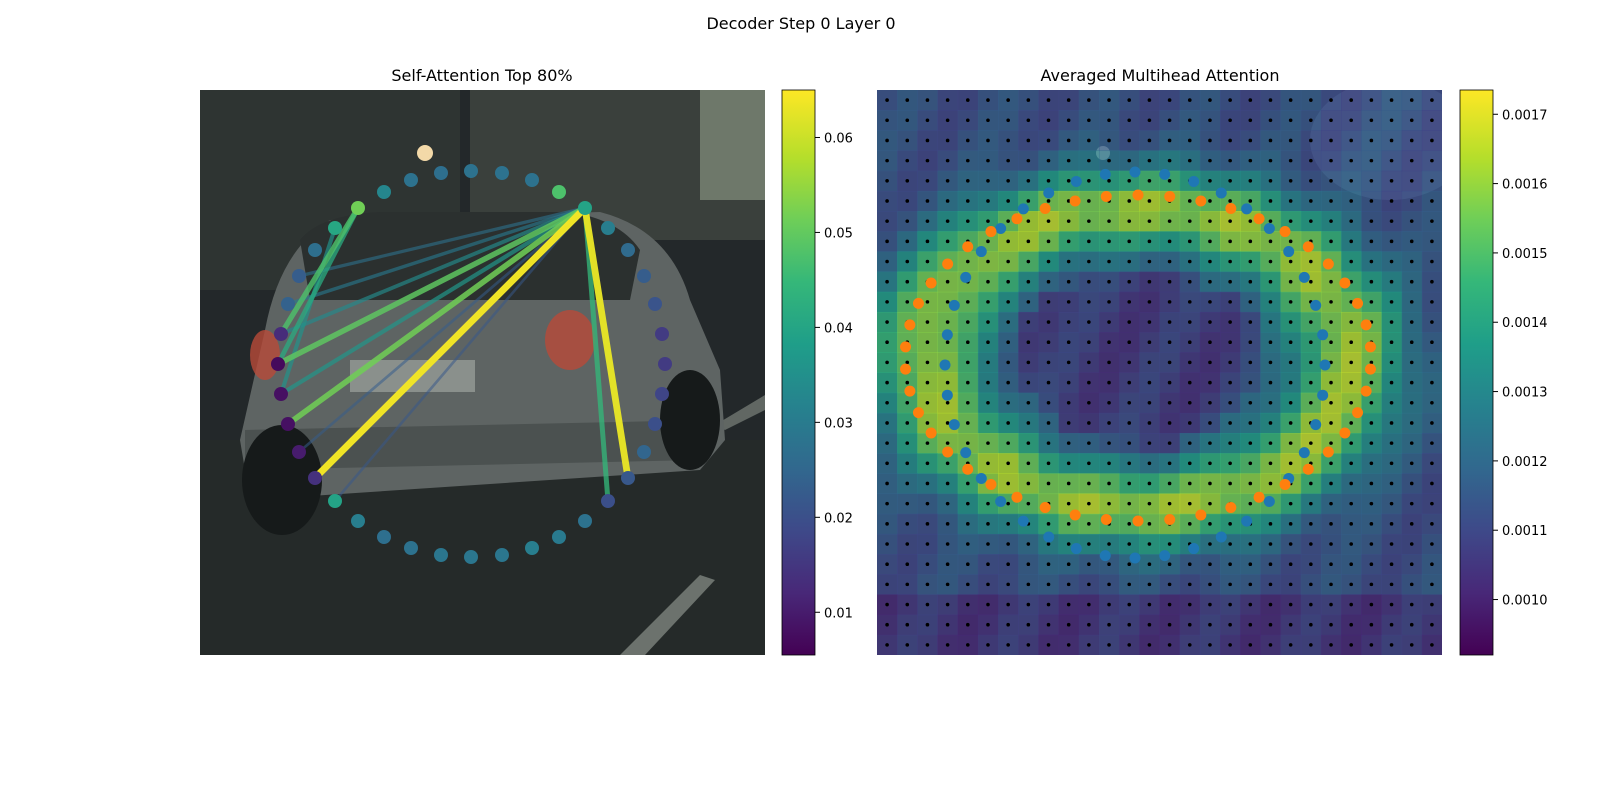 This screenshot has height=800, width=1600. I want to click on colorbar-tick-label: 0.04, so click(838, 328).